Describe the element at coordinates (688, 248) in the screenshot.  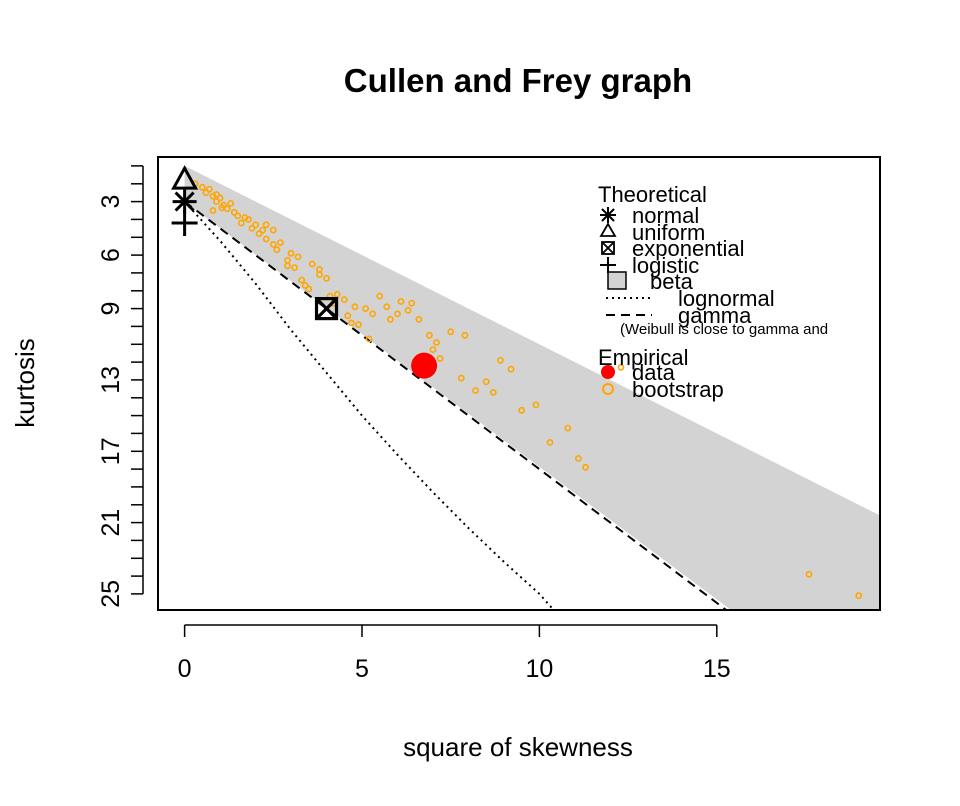
I see `legend-exponential-label: exponential` at that location.